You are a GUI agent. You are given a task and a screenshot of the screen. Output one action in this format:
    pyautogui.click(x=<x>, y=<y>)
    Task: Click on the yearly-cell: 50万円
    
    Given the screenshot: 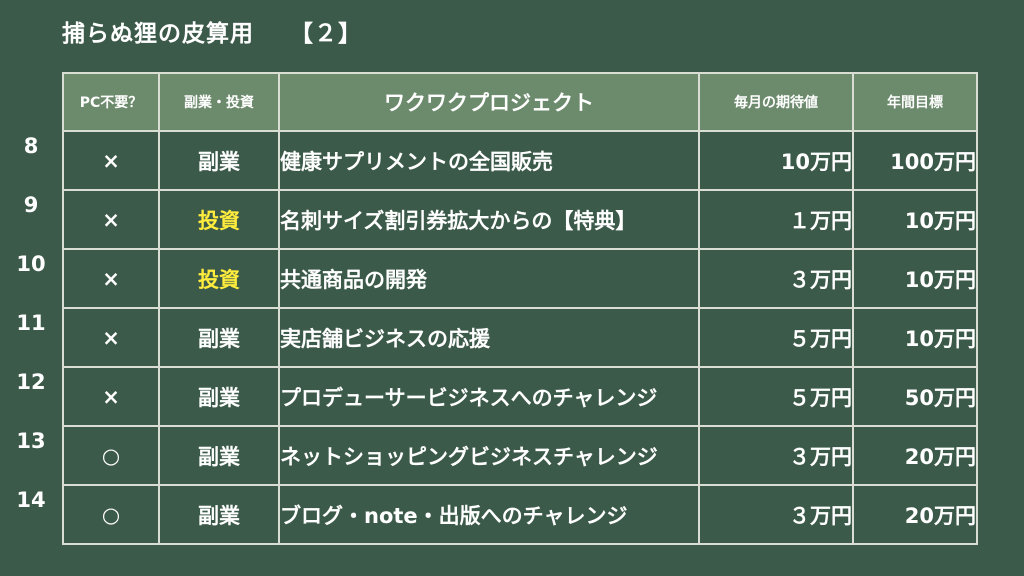 What is the action you would take?
    pyautogui.click(x=915, y=396)
    